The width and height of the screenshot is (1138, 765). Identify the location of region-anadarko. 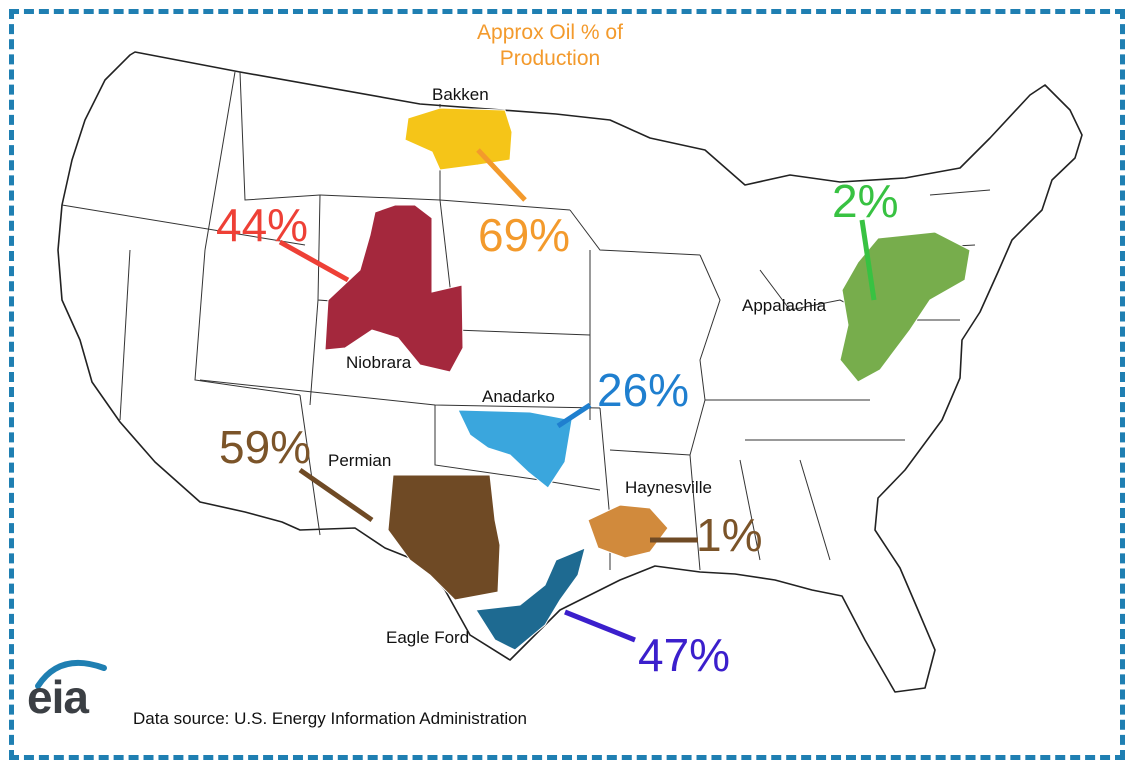
(515, 449).